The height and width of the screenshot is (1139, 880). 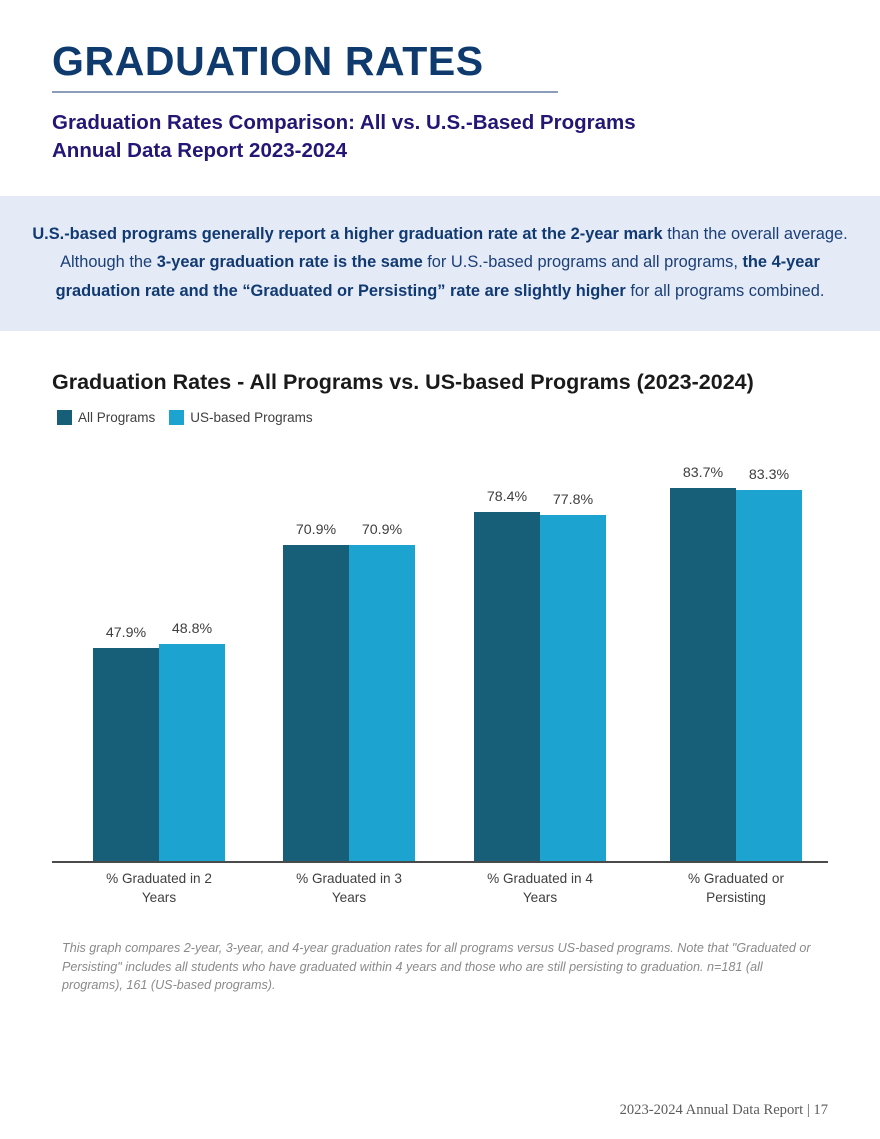 I want to click on chart-legend: All Programs US-based Programs, so click(x=442, y=417).